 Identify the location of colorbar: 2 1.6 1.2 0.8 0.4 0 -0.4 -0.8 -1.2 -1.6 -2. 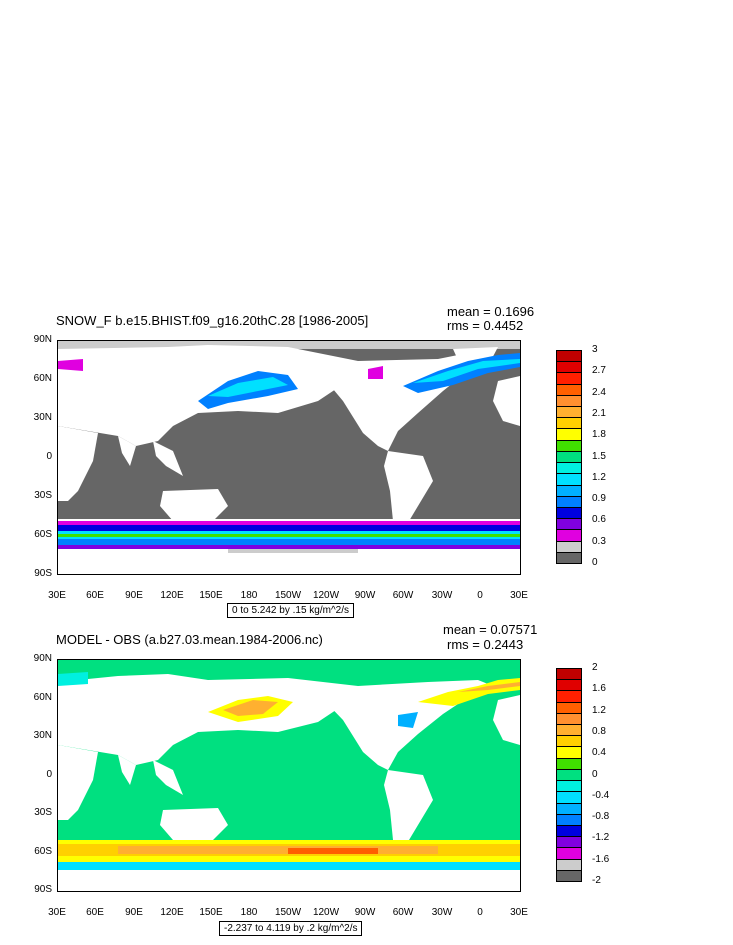
(582, 774).